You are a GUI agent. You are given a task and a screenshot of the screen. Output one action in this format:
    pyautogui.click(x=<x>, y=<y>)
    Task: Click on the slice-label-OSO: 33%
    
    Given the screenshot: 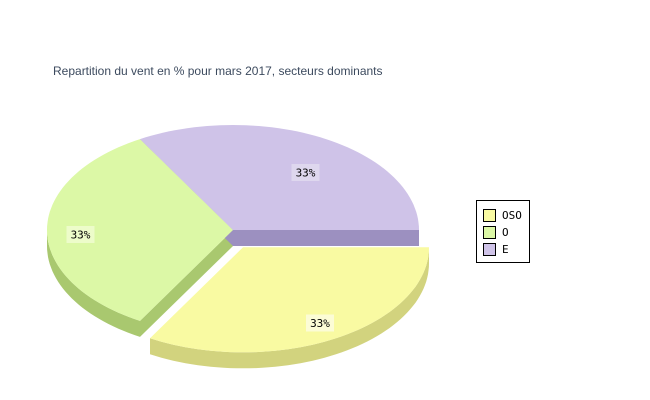 What is the action you would take?
    pyautogui.click(x=320, y=323)
    